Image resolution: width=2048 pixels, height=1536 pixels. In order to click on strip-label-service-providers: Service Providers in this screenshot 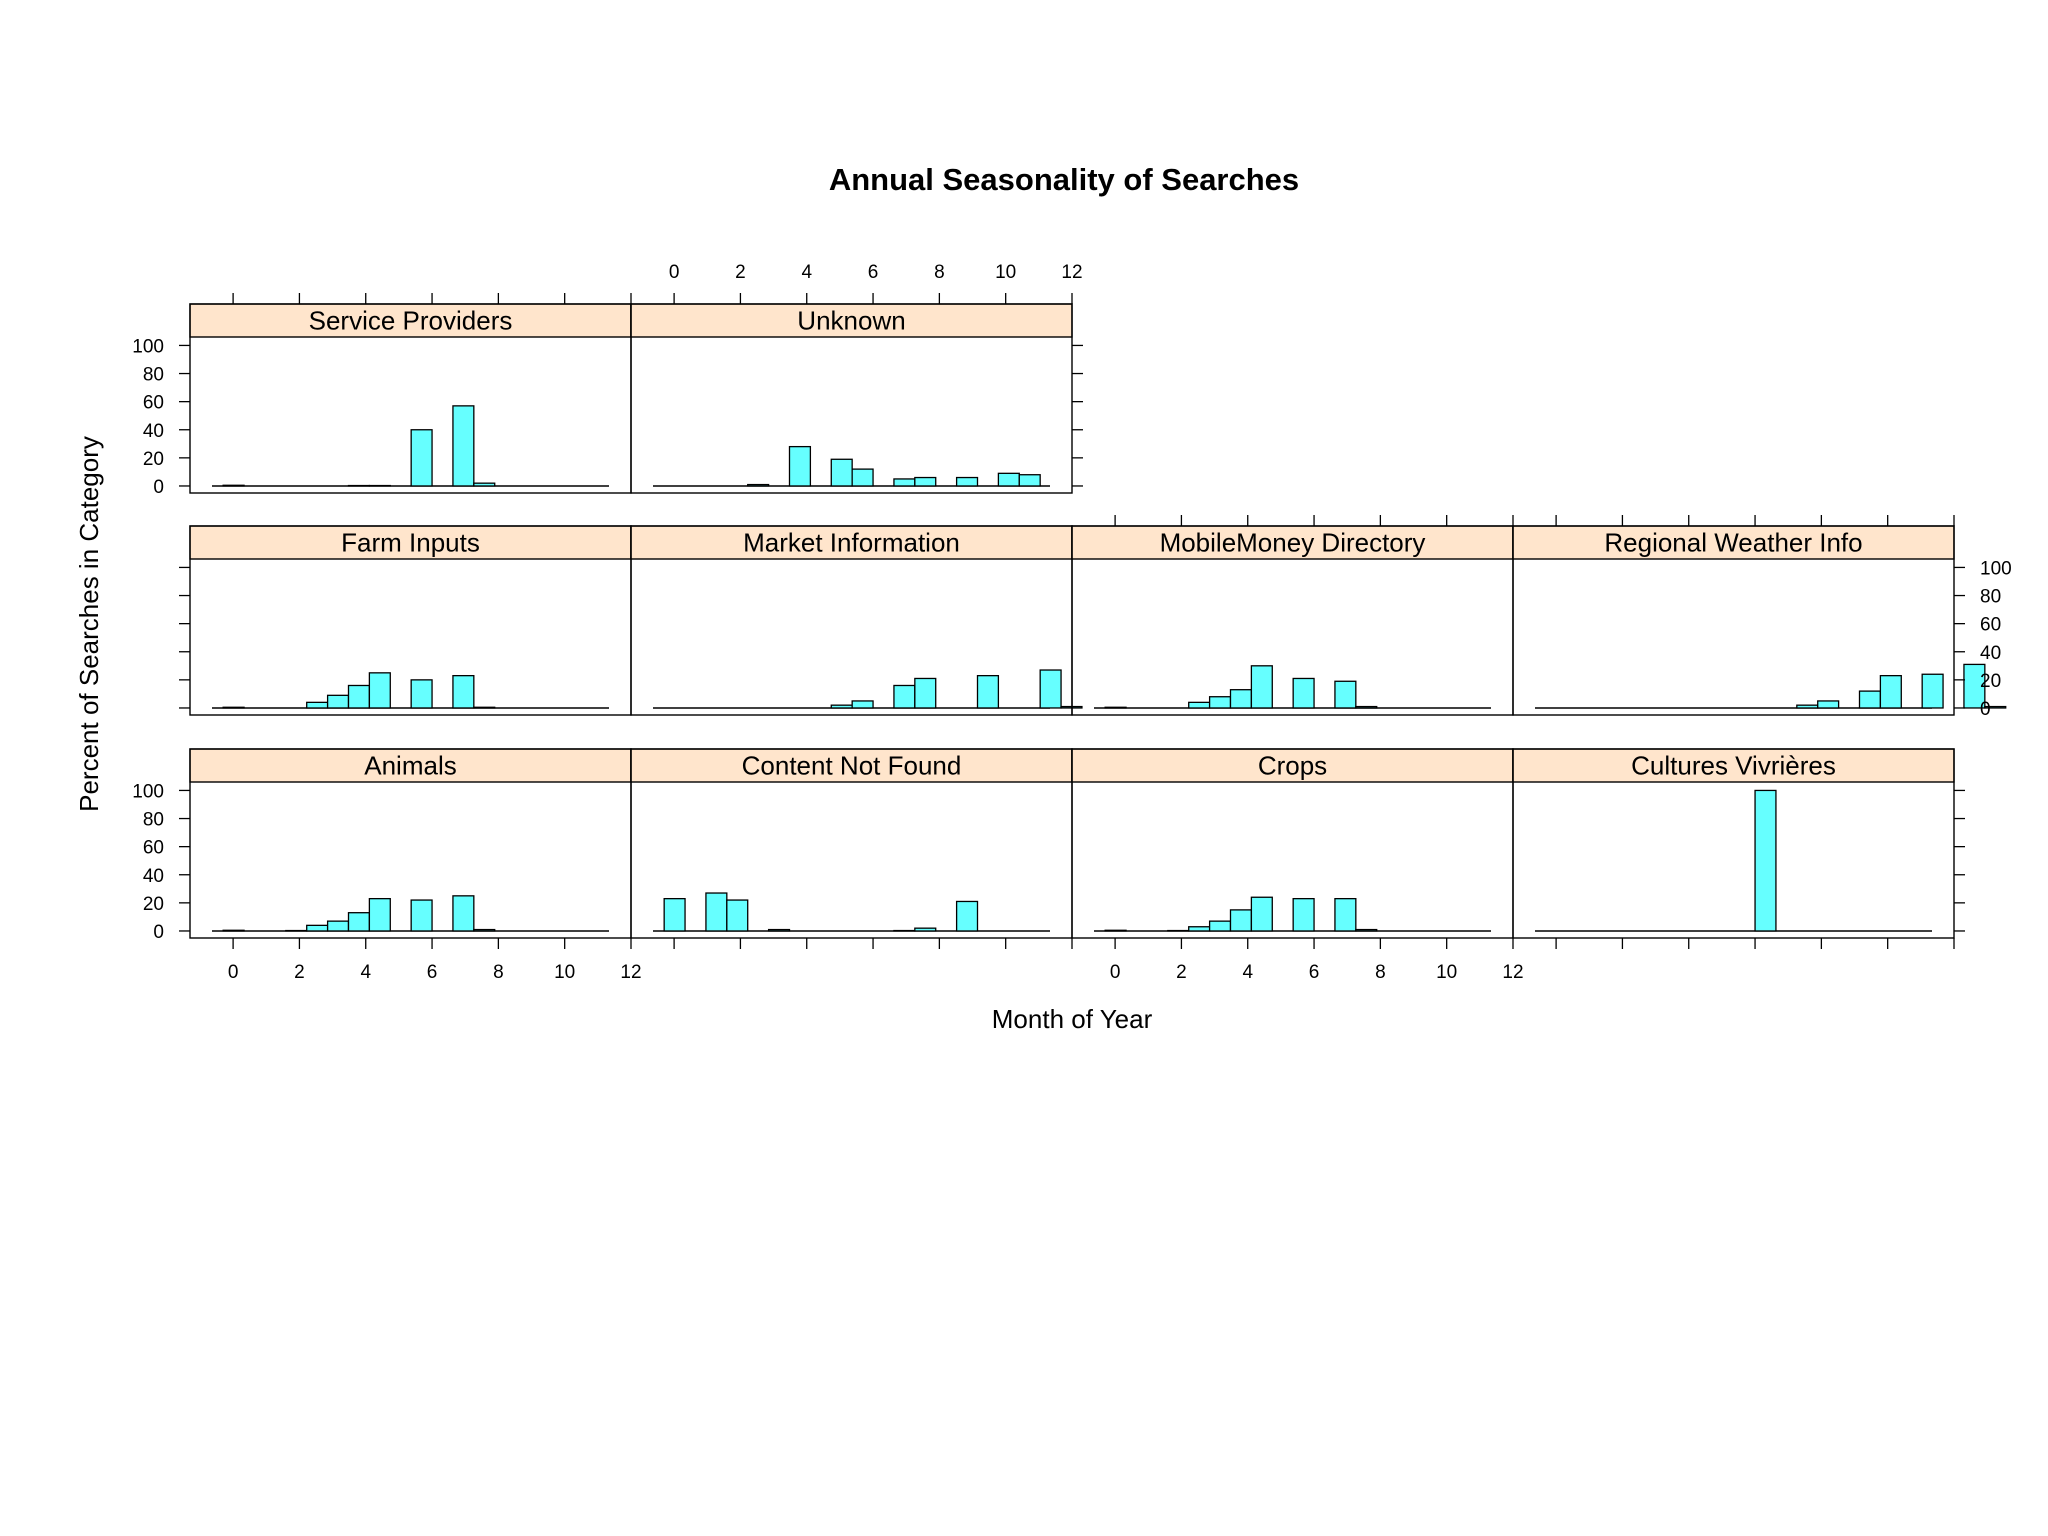, I will do `click(411, 321)`.